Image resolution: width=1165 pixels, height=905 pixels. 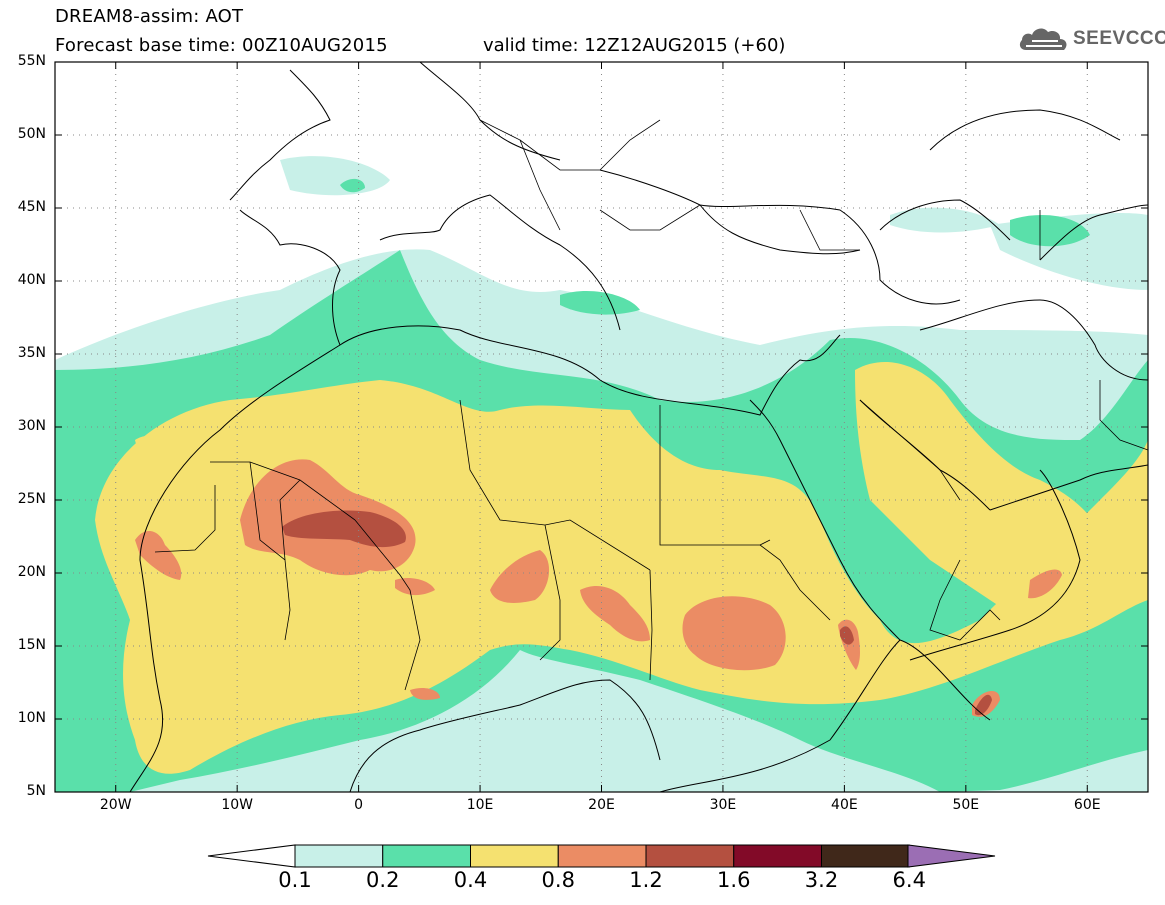 What do you see at coordinates (31, 134) in the screenshot?
I see `lat-label: 50N` at bounding box center [31, 134].